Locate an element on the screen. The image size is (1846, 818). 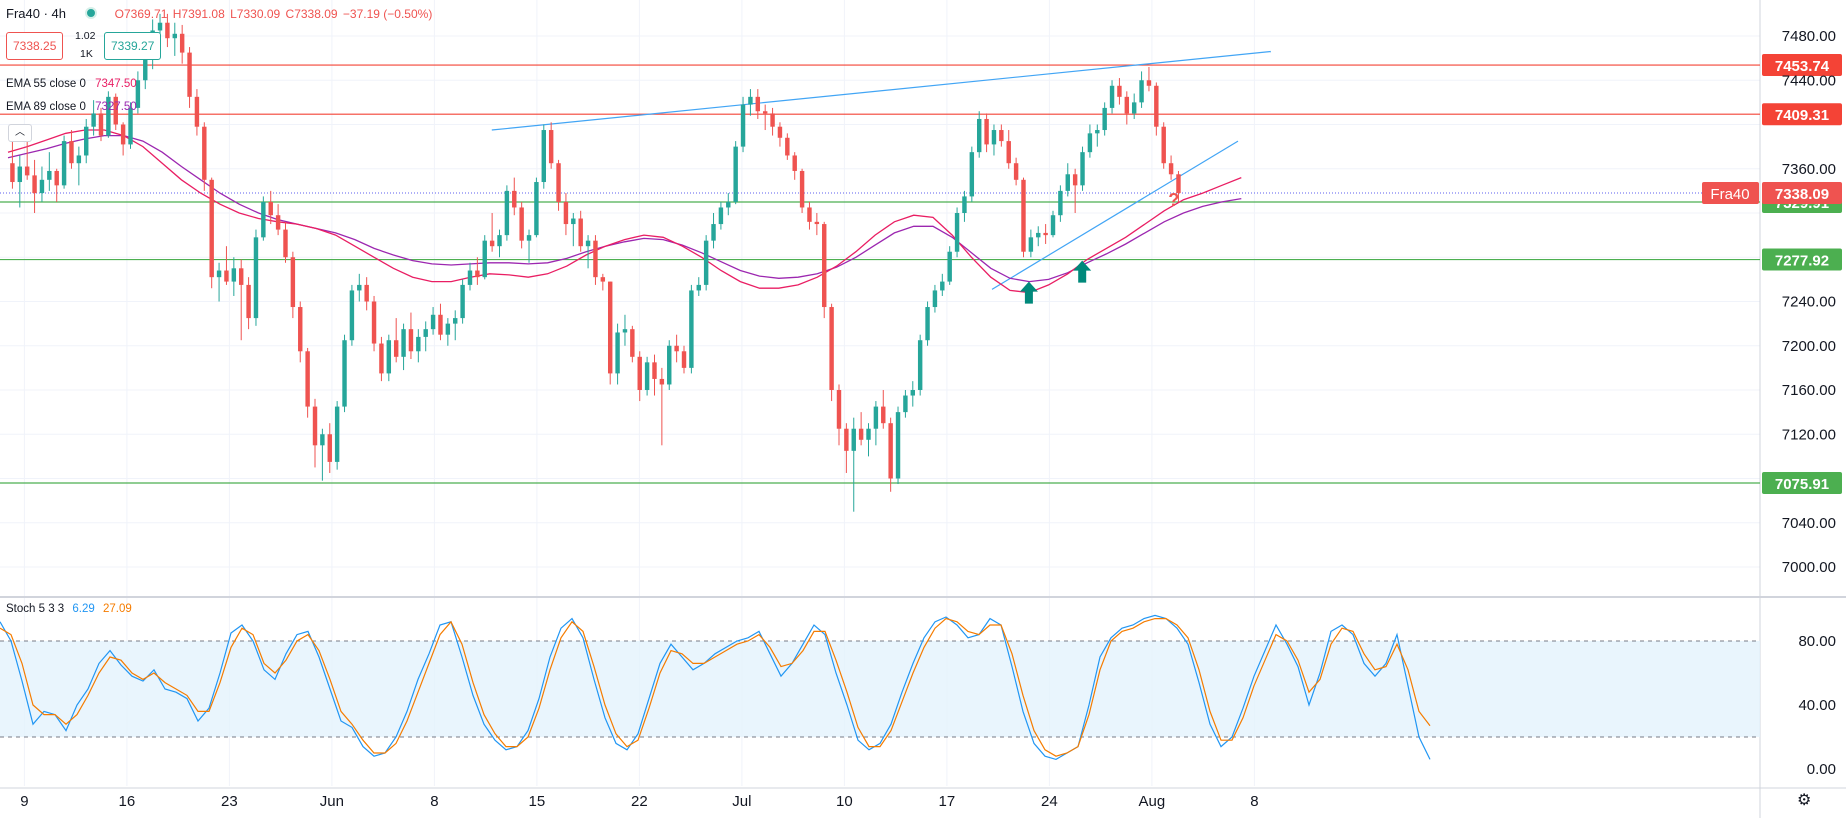
level-label: 7453.74 is located at coordinates (1802, 66).